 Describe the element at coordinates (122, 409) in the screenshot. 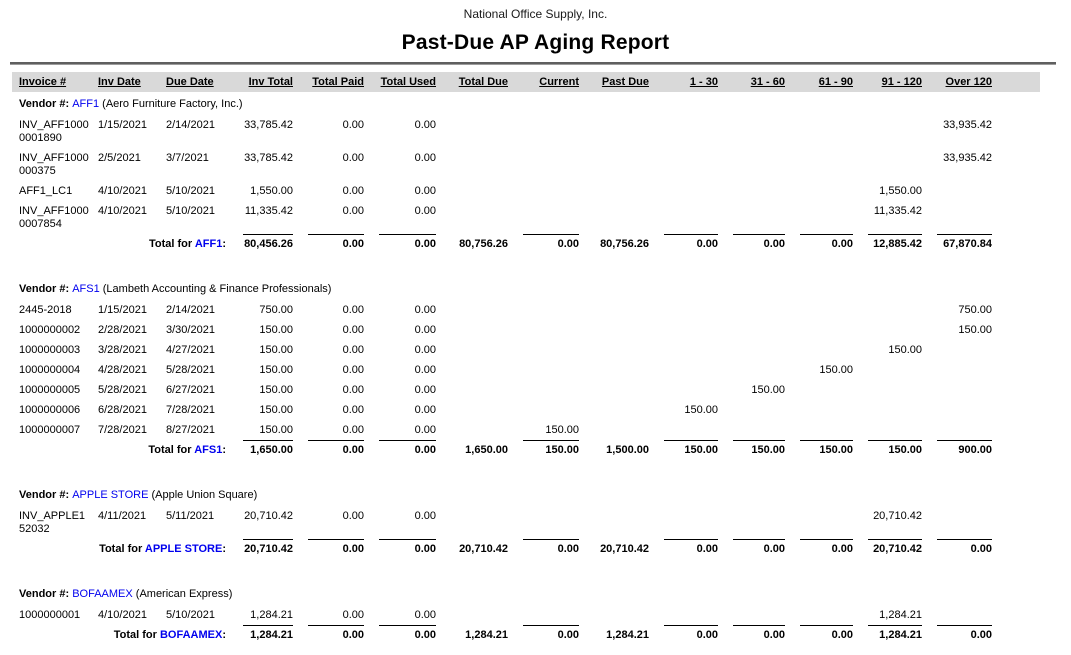

I see `cell-inv_date: 6/28/2021` at that location.